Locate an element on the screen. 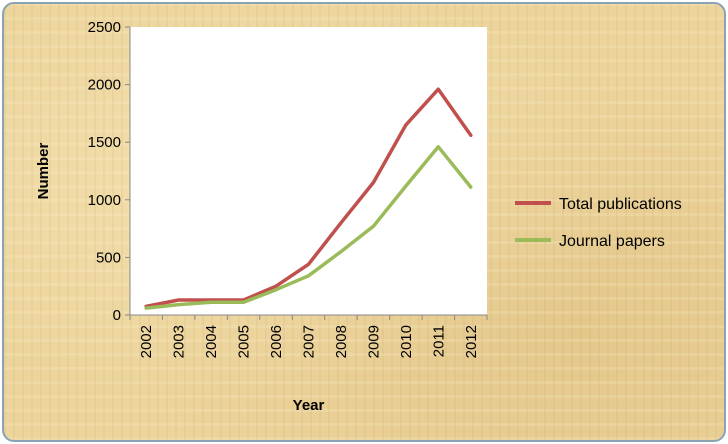 This screenshot has height=444, width=728. x-axis-title: Year is located at coordinates (309, 405).